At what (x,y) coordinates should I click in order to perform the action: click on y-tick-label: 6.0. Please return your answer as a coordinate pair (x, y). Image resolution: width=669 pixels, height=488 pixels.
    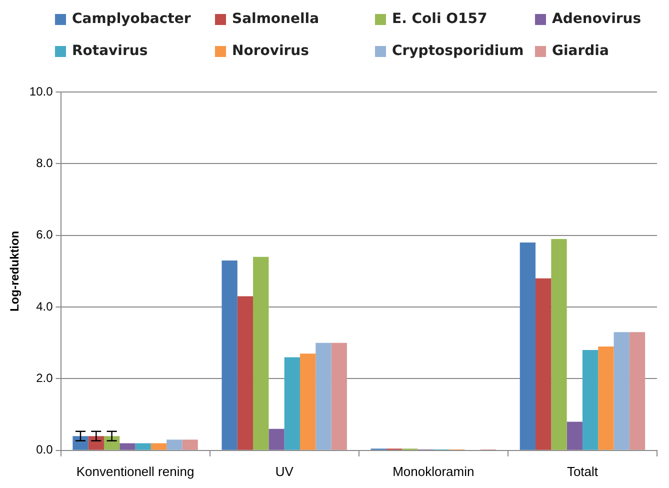
    Looking at the image, I should click on (45, 235).